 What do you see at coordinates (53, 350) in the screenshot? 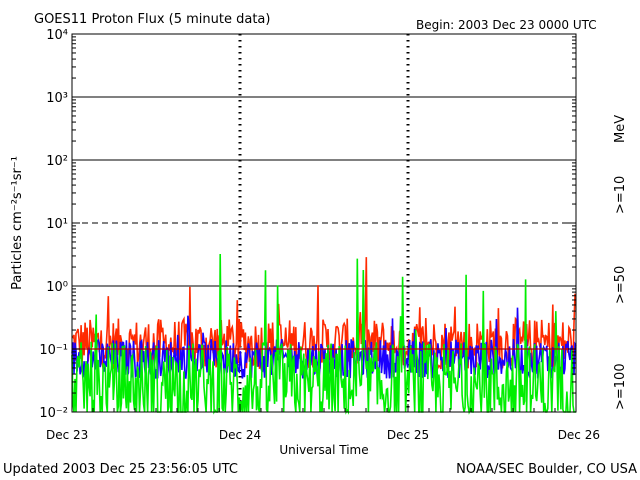
I see `y-tick-label: 10⁻¹` at bounding box center [53, 350].